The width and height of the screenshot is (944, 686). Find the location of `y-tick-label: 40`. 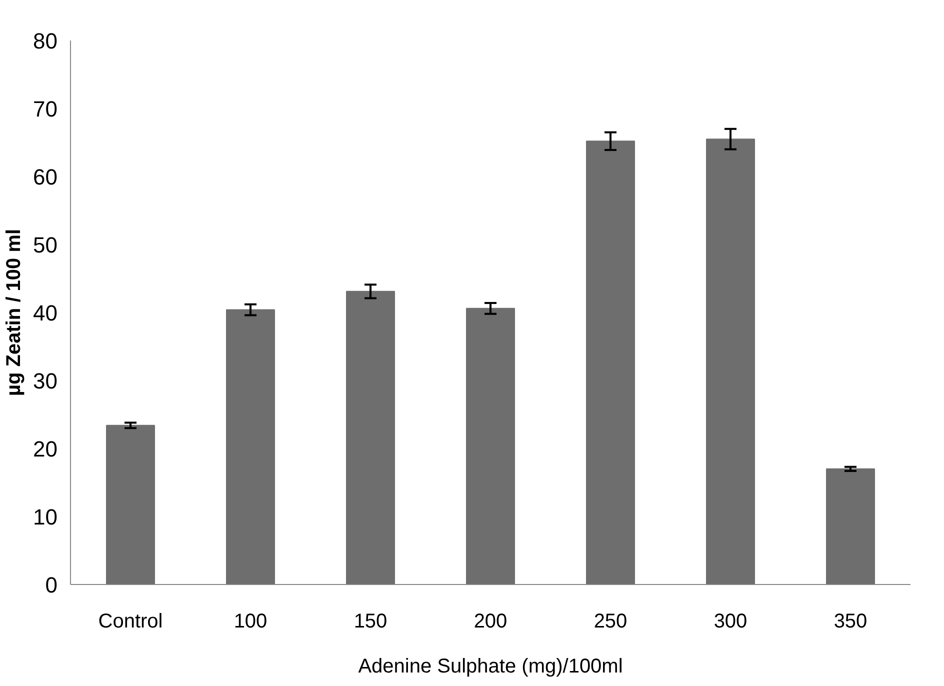

y-tick-label: 40 is located at coordinates (45, 313).